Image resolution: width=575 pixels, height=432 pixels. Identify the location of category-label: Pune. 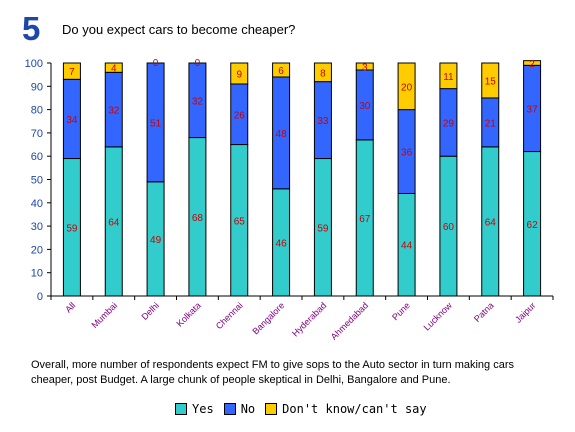
(401, 311).